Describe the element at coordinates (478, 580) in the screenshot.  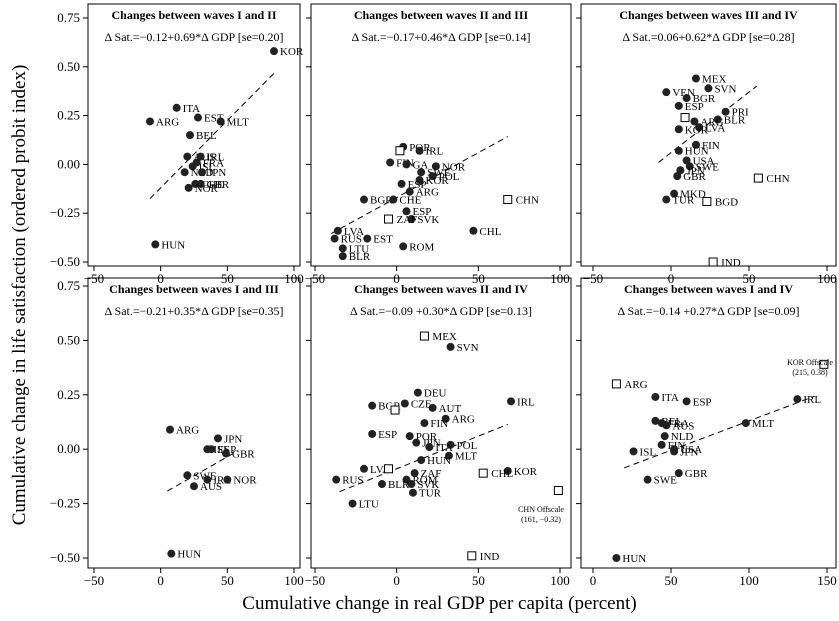
I see `x-tick-label: 50` at that location.